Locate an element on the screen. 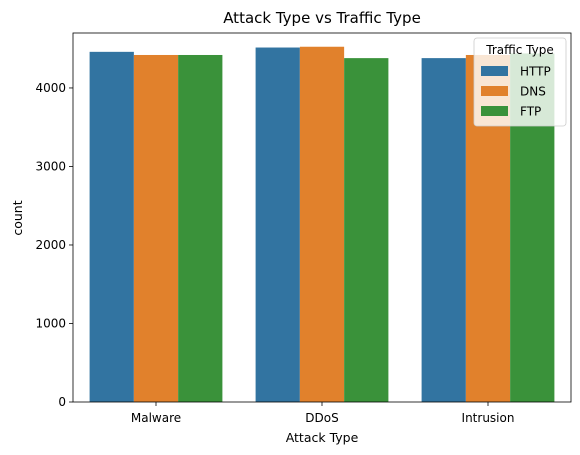  x-tick-label: Malware is located at coordinates (156, 418).